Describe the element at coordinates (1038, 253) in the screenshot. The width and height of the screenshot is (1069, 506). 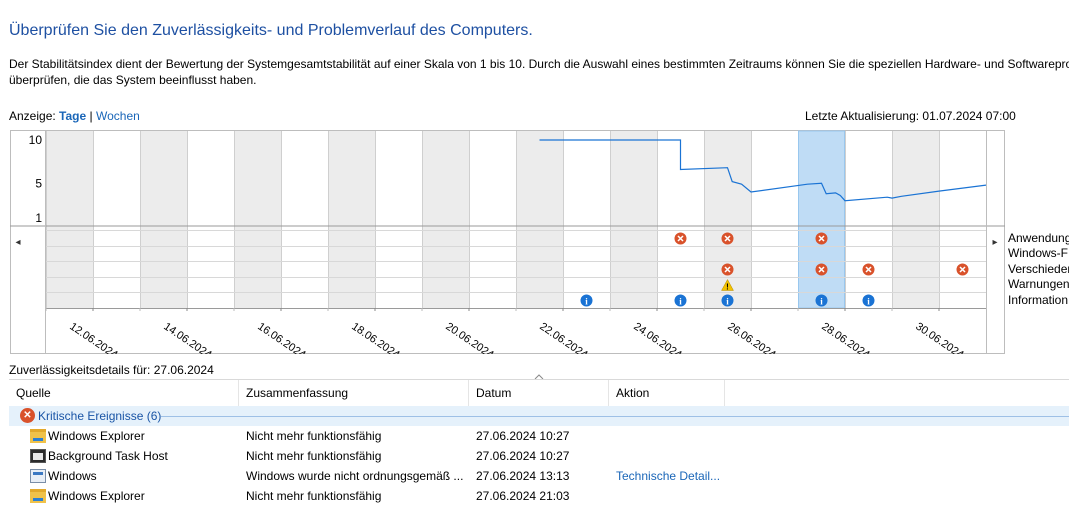
I see `event-category-label: Windows-F` at that location.